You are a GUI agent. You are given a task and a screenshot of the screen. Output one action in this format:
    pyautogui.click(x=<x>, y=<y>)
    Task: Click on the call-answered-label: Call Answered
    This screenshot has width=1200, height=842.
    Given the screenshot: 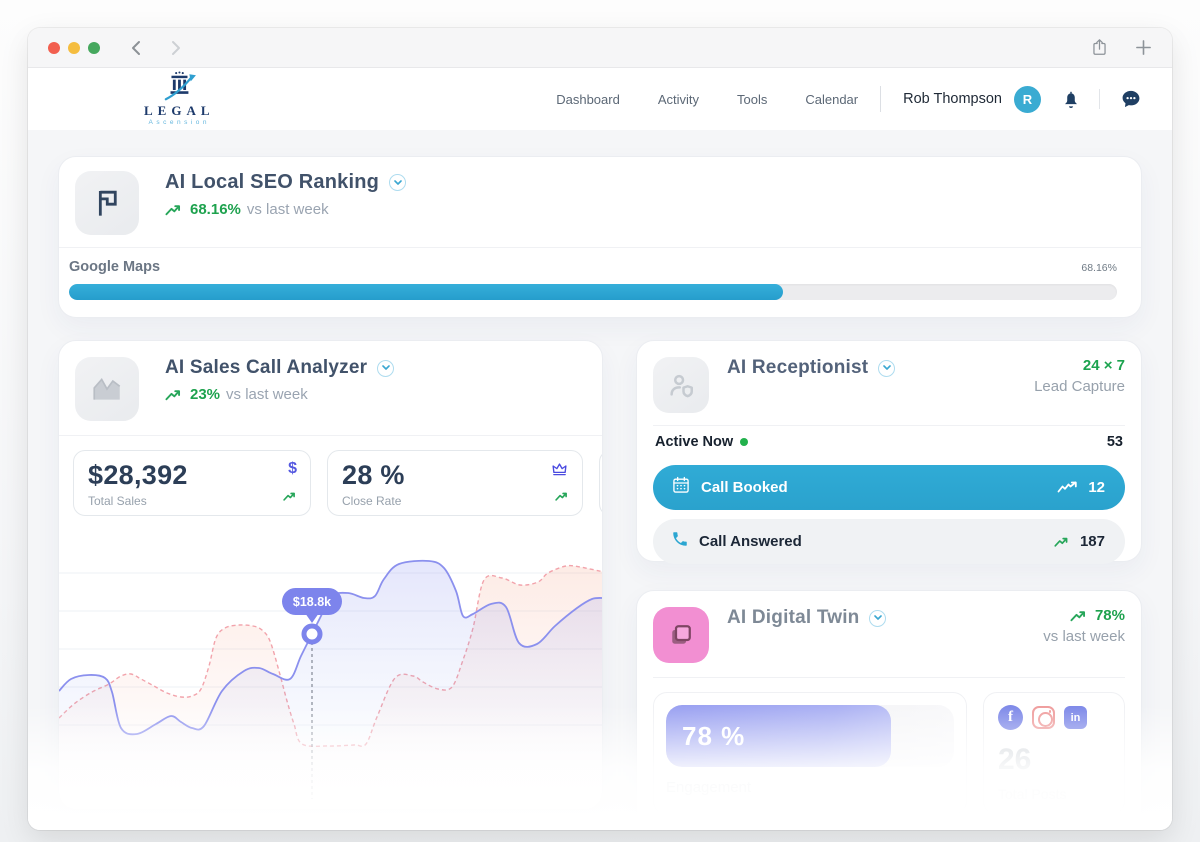 What is the action you would take?
    pyautogui.click(x=750, y=541)
    